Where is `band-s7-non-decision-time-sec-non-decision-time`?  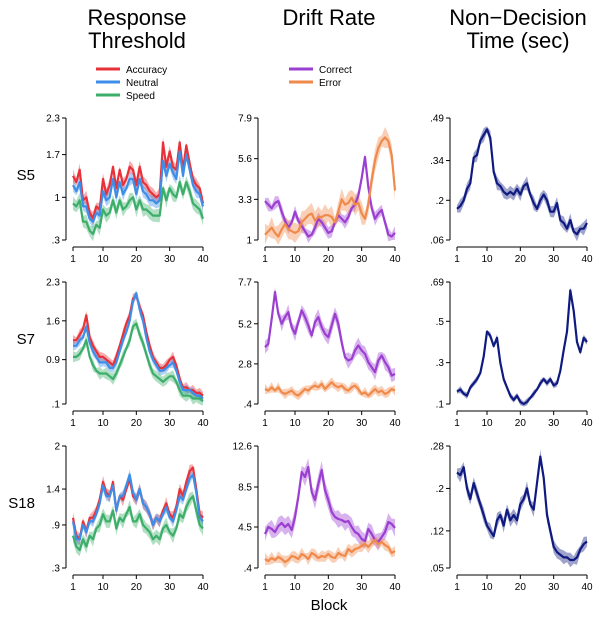 band-s7-non-decision-time-sec-non-decision-time is located at coordinates (522, 346).